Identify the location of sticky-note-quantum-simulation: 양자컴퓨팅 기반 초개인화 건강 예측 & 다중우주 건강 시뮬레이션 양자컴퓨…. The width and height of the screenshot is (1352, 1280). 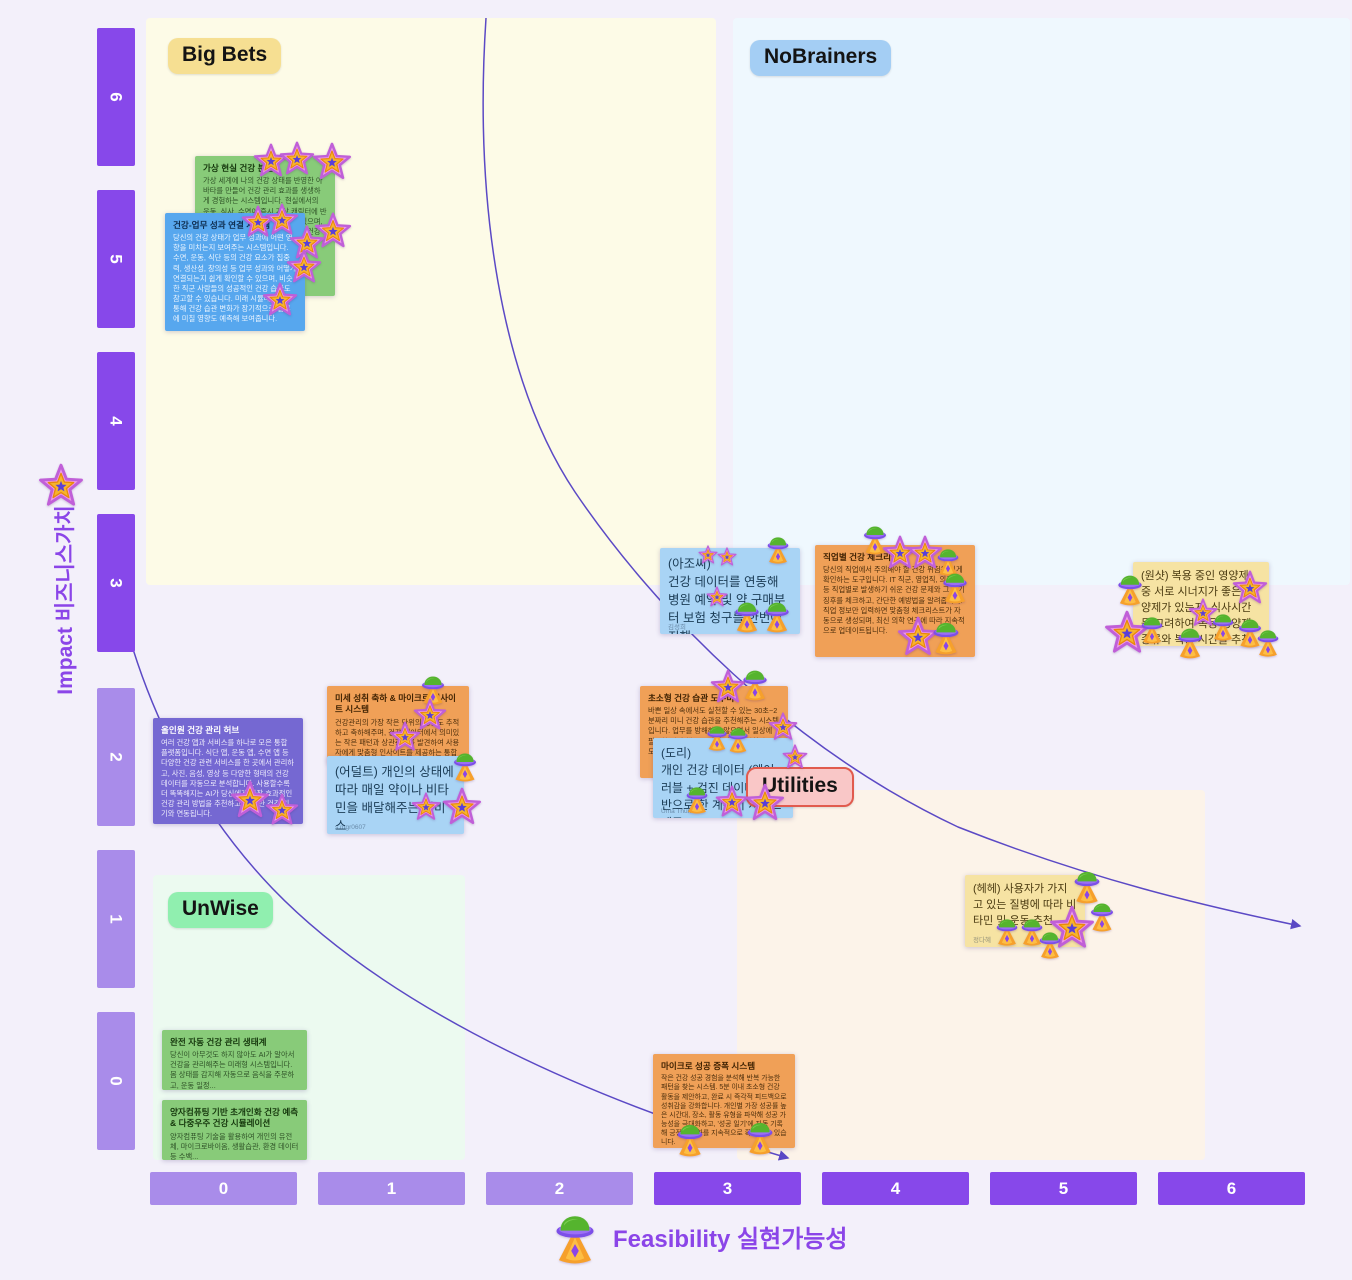
(234, 1130).